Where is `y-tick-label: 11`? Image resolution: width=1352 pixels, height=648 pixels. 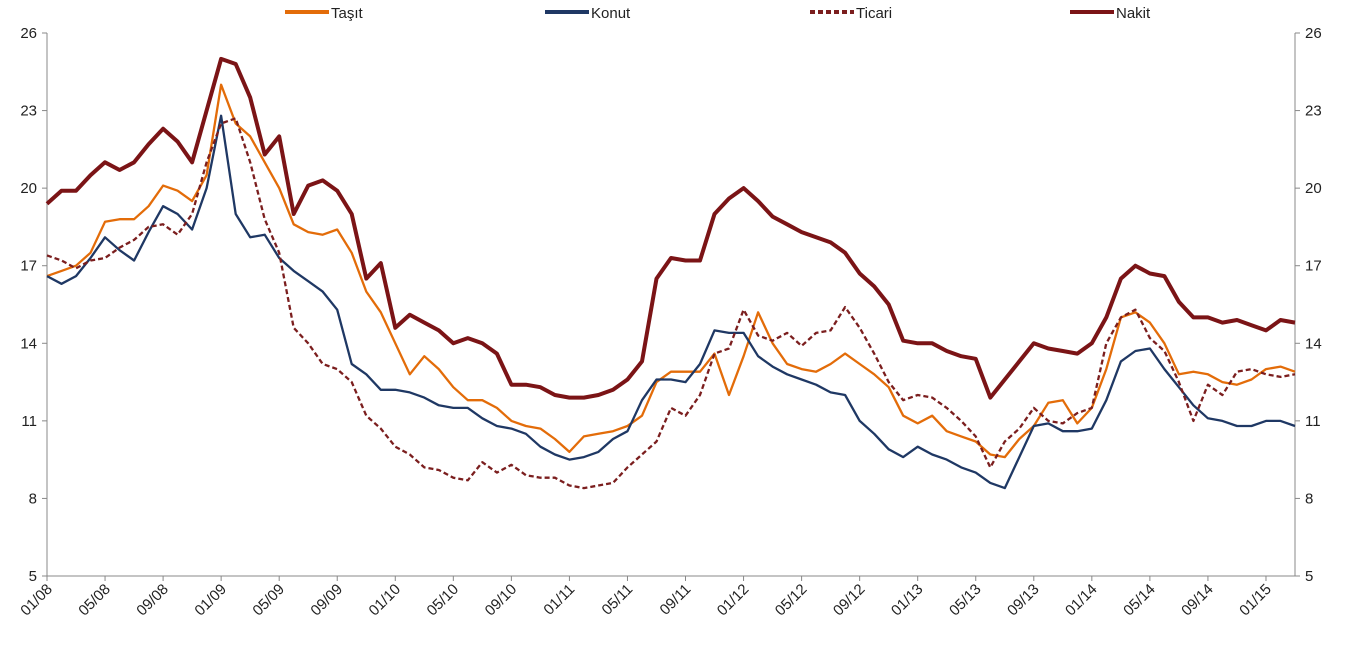
y-tick-label: 11 is located at coordinates (29, 421).